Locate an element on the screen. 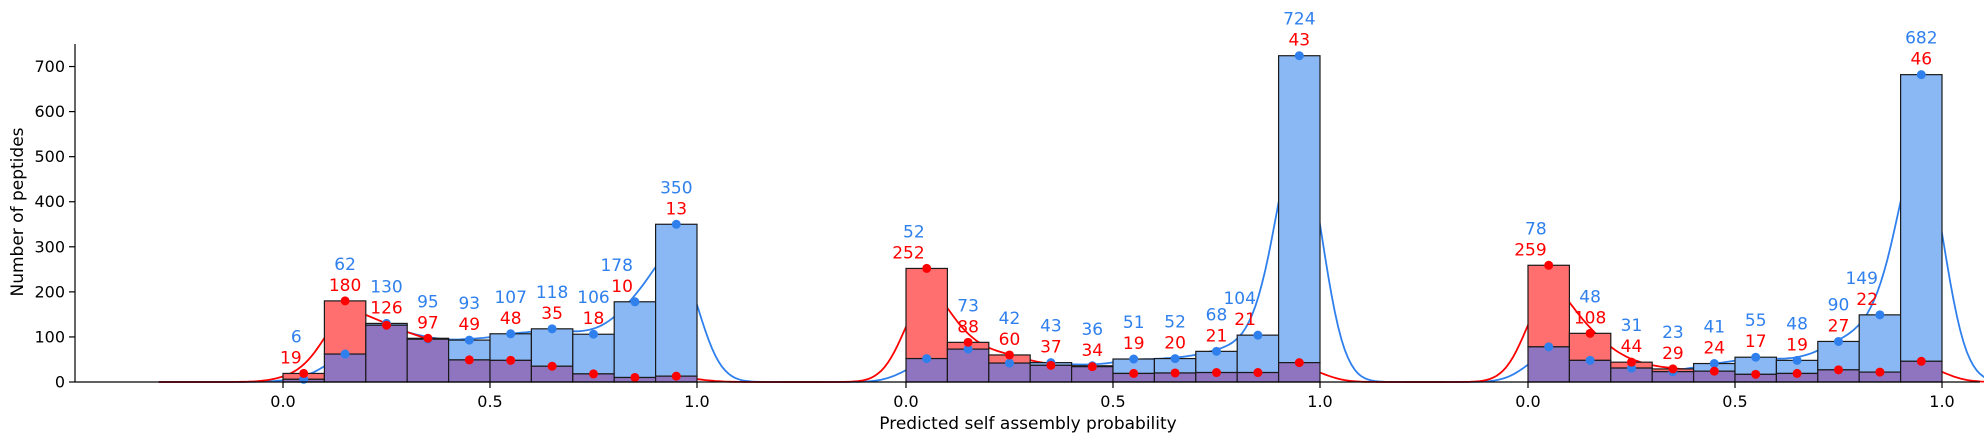 This screenshot has height=441, width=1984. blue-data-label: 68 is located at coordinates (1217, 315).